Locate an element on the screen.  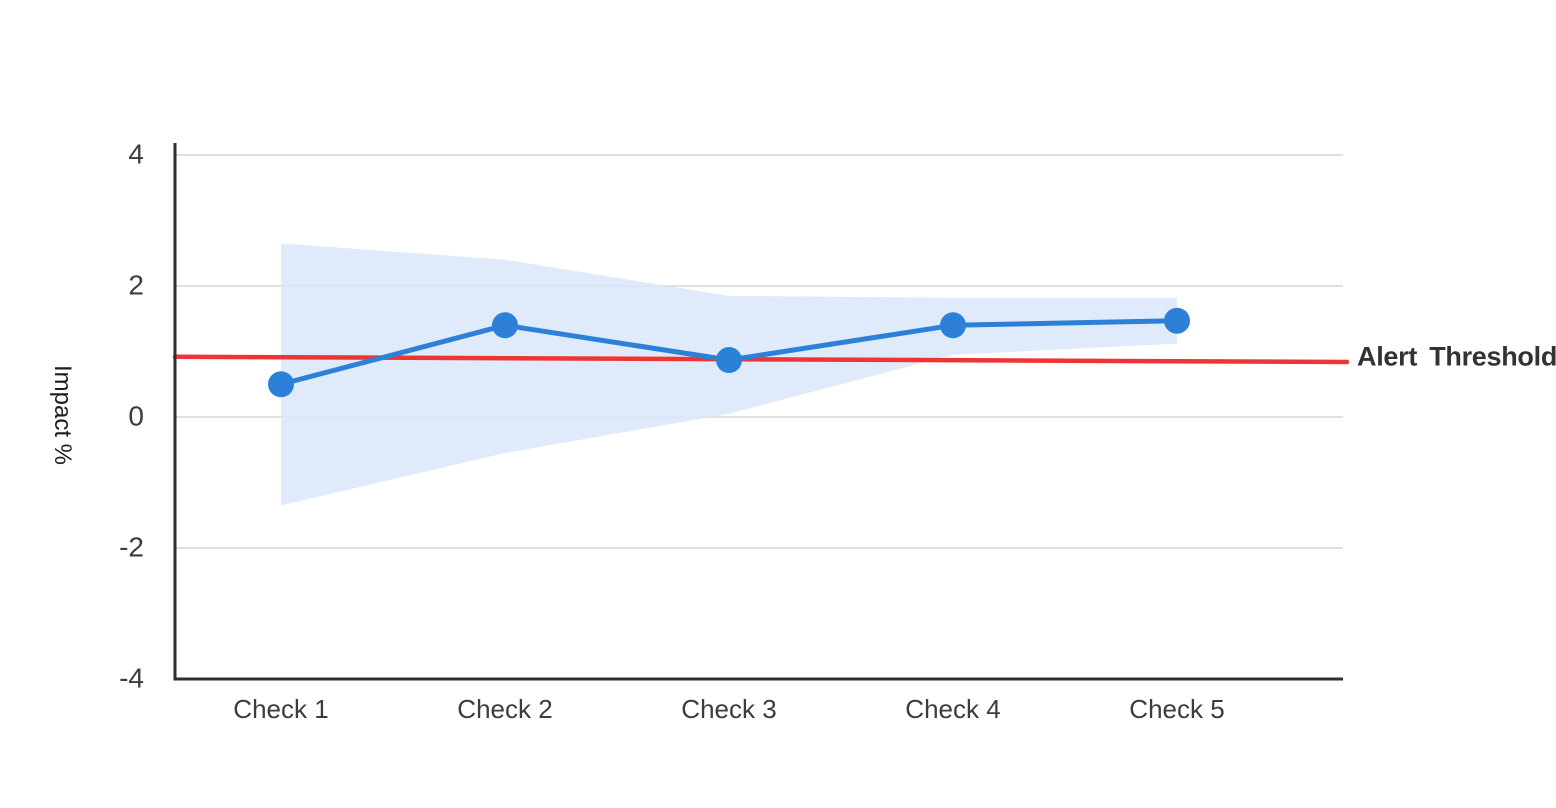
y-tick-0: 0 is located at coordinates (136, 416).